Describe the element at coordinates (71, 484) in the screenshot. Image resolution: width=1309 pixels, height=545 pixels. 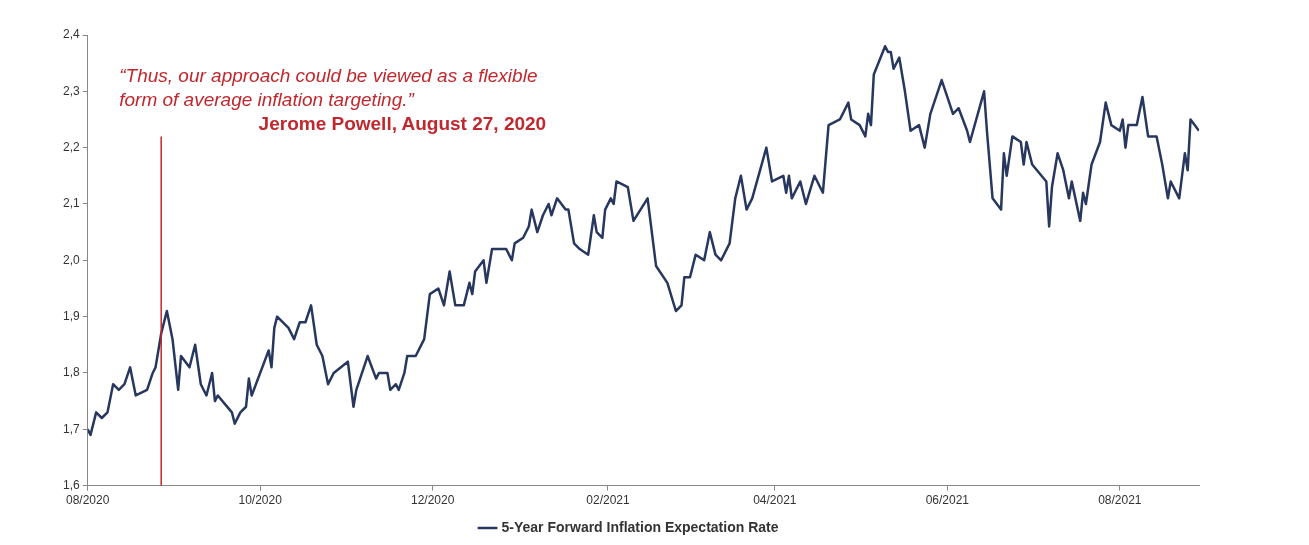
I see `y-tick-label: 1,6` at that location.